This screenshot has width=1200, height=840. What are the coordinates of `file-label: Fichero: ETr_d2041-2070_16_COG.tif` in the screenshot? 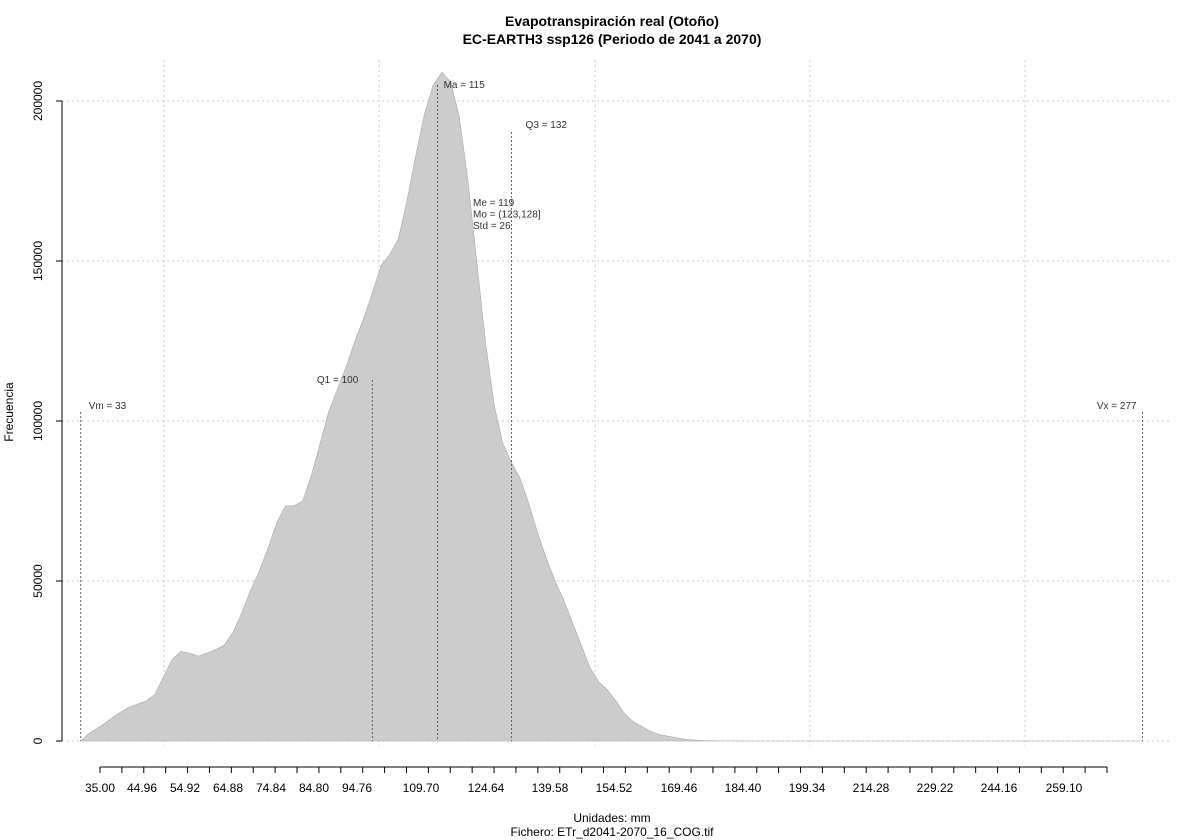 It's located at (613, 832).